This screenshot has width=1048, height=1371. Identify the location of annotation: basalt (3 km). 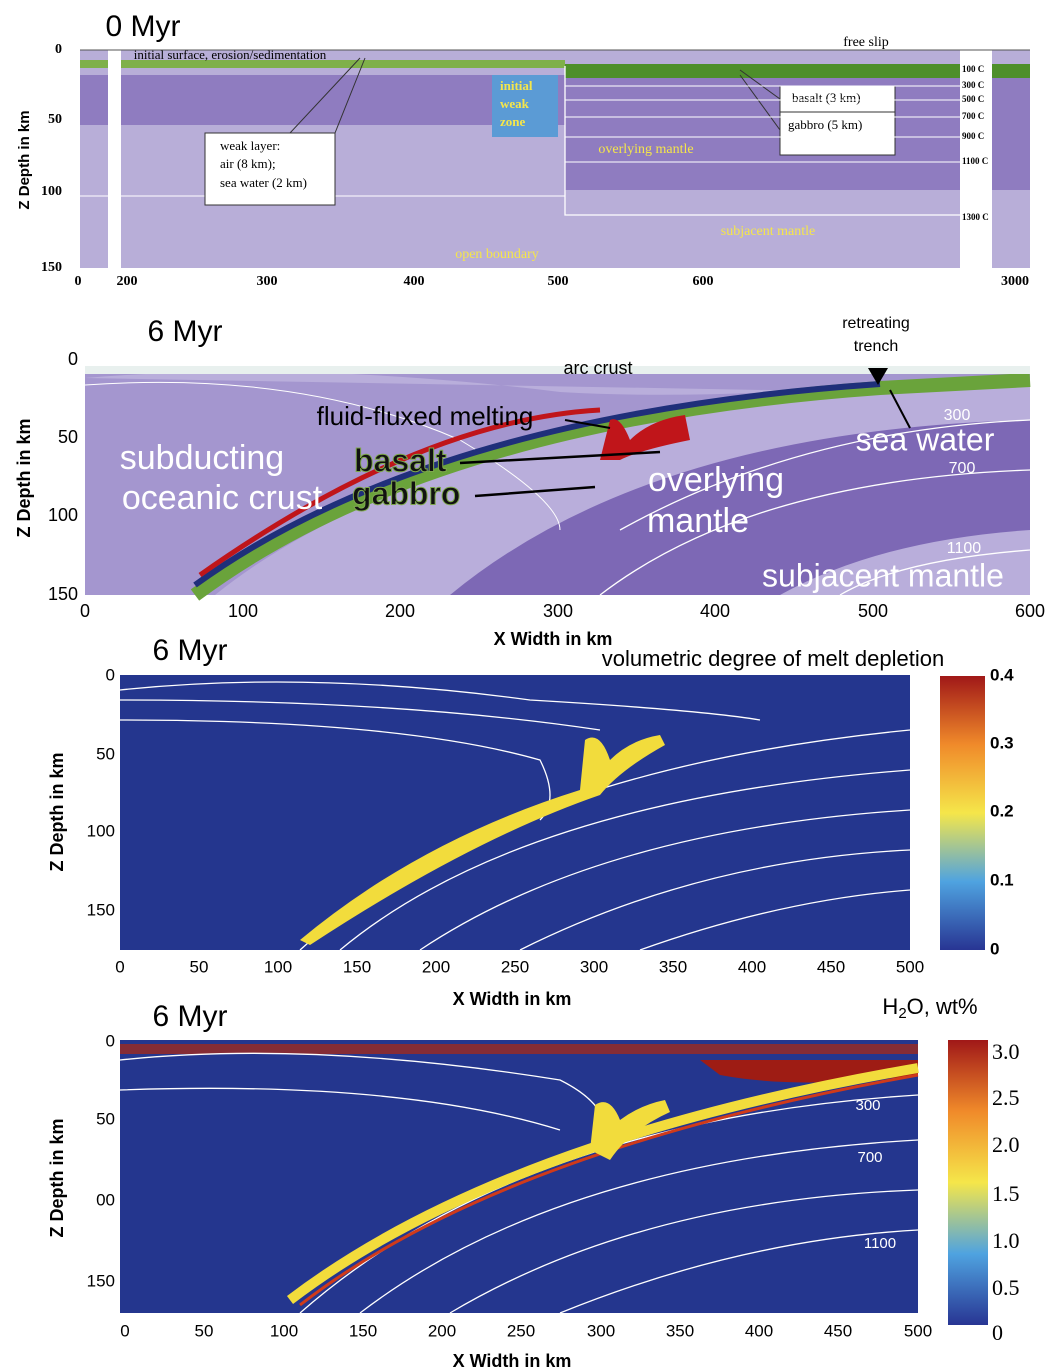
(826, 97).